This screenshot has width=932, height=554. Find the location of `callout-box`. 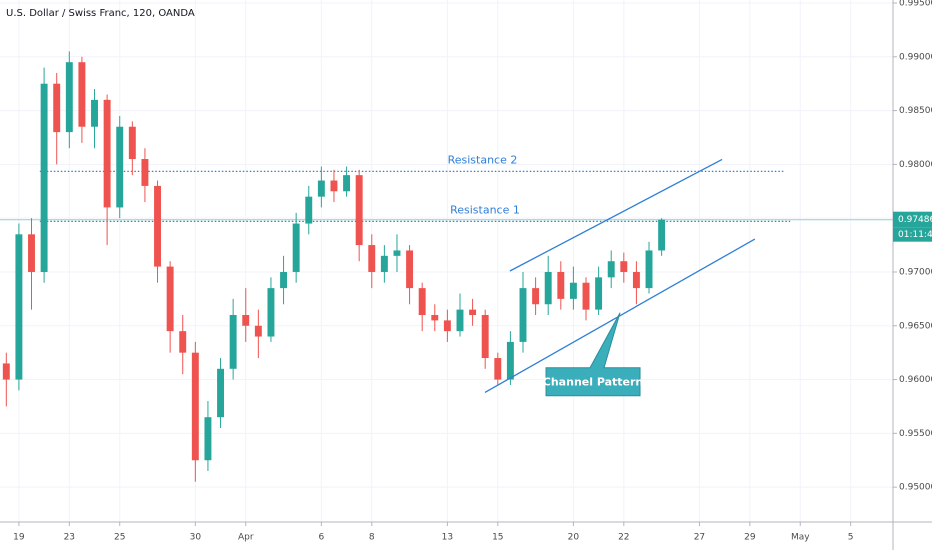

callout-box is located at coordinates (593, 354).